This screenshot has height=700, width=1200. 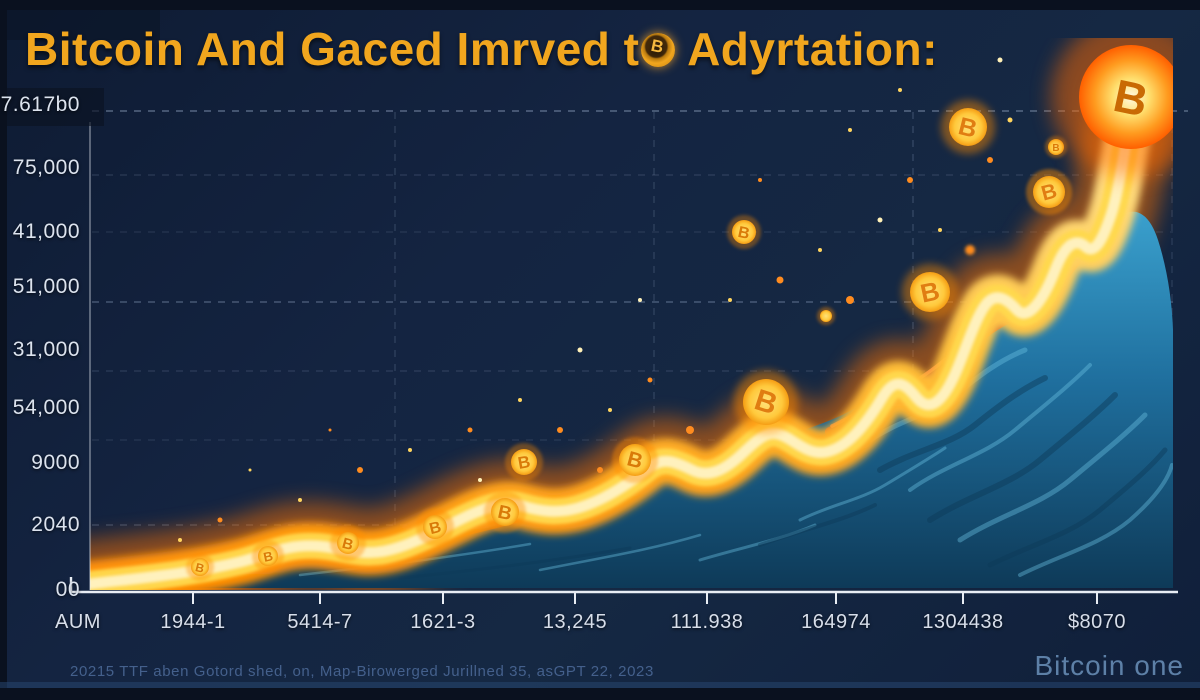 What do you see at coordinates (657, 50) in the screenshot?
I see `coin-o-icon` at bounding box center [657, 50].